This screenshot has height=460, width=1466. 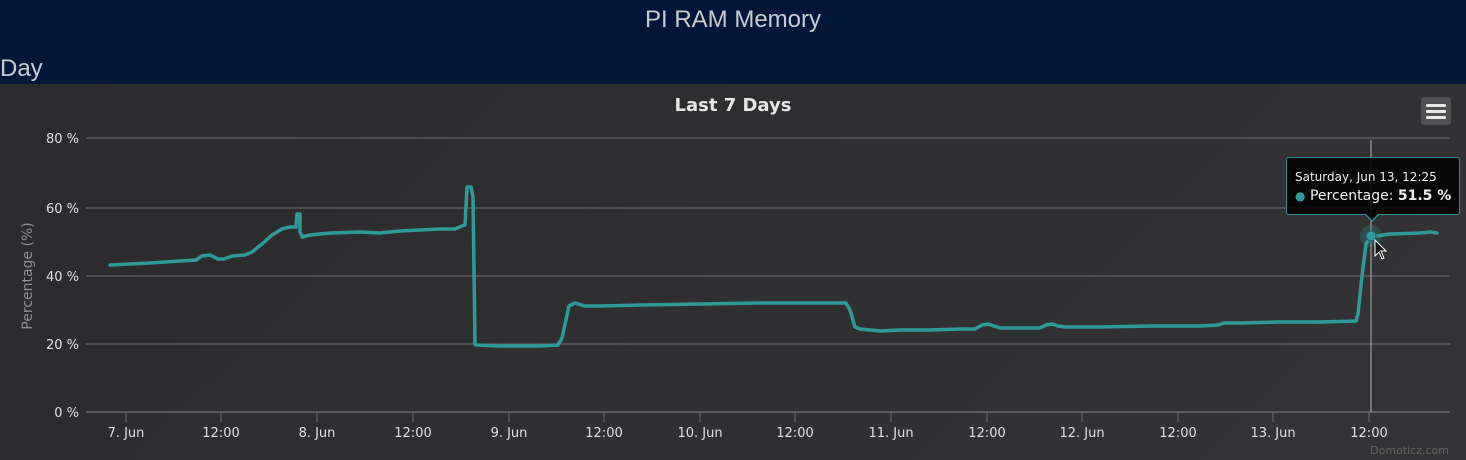 What do you see at coordinates (1424, 196) in the screenshot?
I see `tooltip-value: 51.5 %` at bounding box center [1424, 196].